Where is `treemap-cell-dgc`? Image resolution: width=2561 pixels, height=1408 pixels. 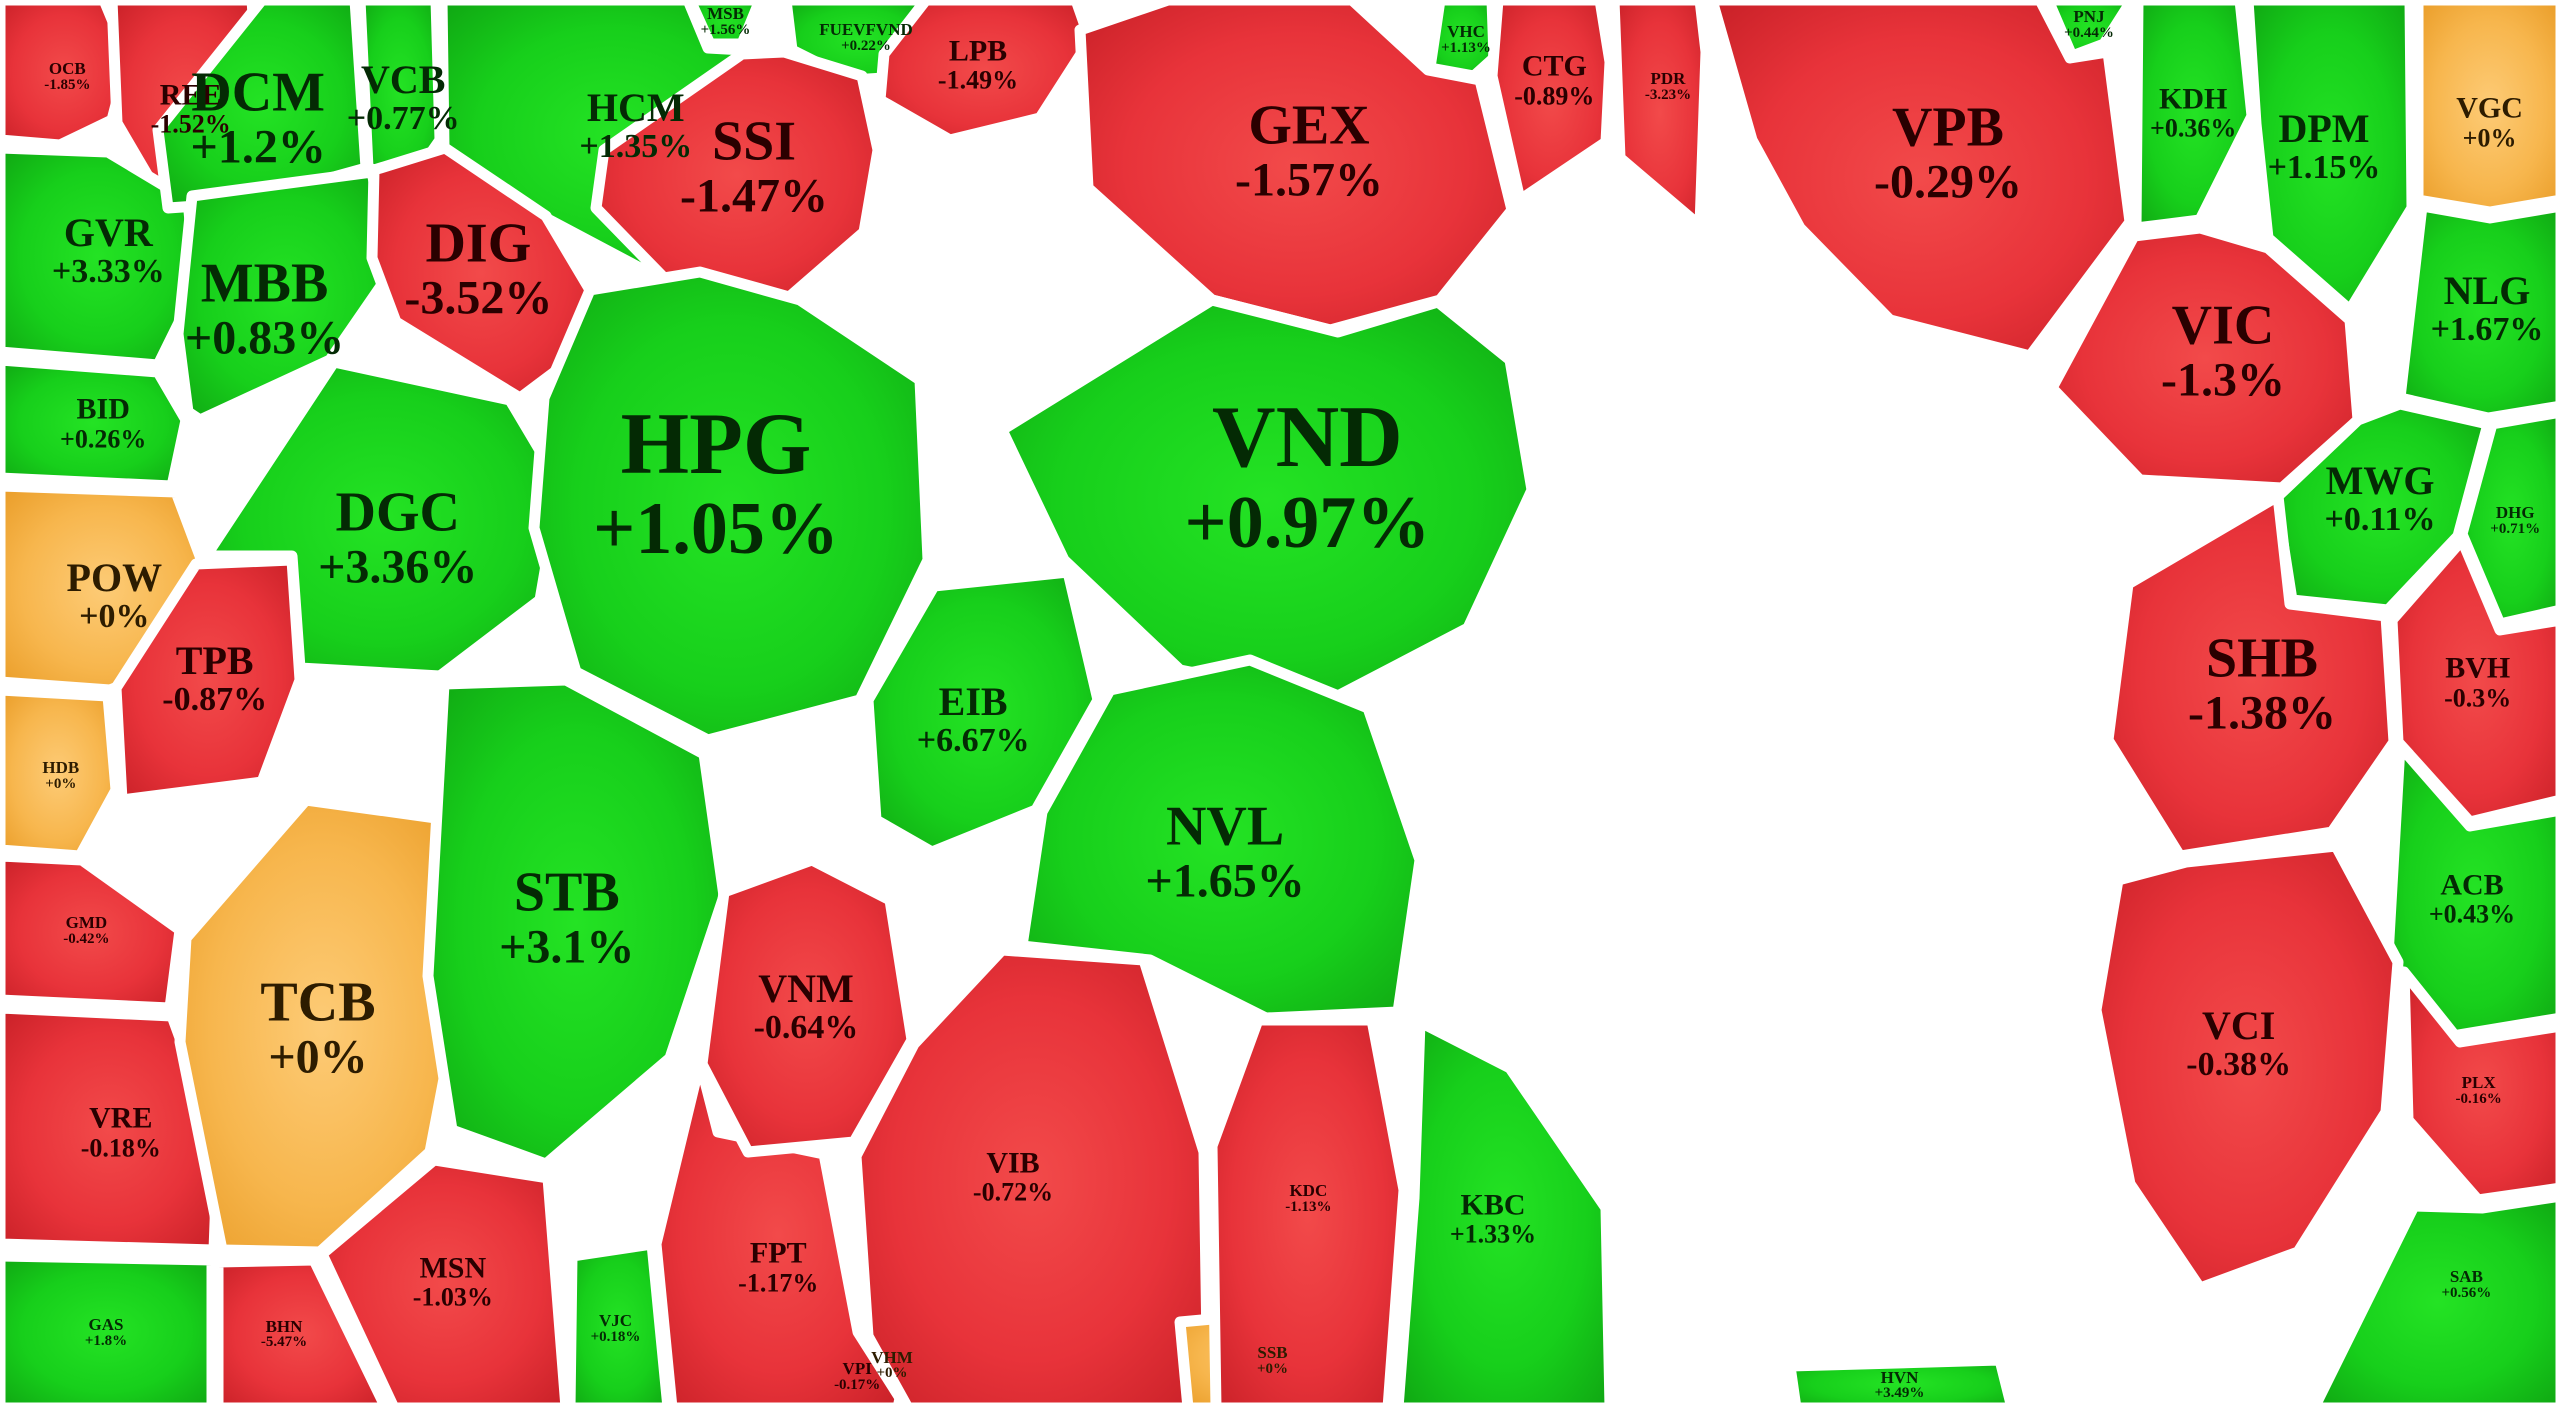
treemap-cell-dgc is located at coordinates (383, 519).